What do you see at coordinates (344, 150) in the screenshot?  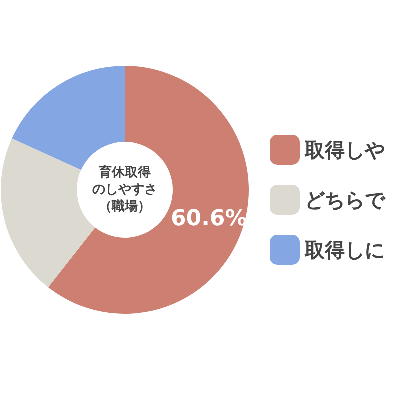 I see `legend-label: 取得しや` at bounding box center [344, 150].